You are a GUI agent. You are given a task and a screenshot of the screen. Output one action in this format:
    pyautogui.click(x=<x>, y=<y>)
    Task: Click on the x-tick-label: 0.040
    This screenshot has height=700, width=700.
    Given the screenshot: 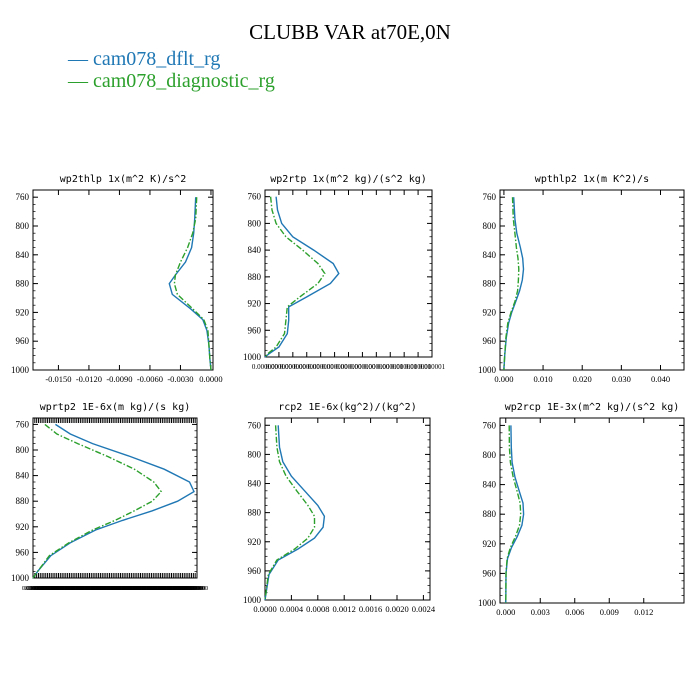 What is the action you would take?
    pyautogui.click(x=660, y=379)
    